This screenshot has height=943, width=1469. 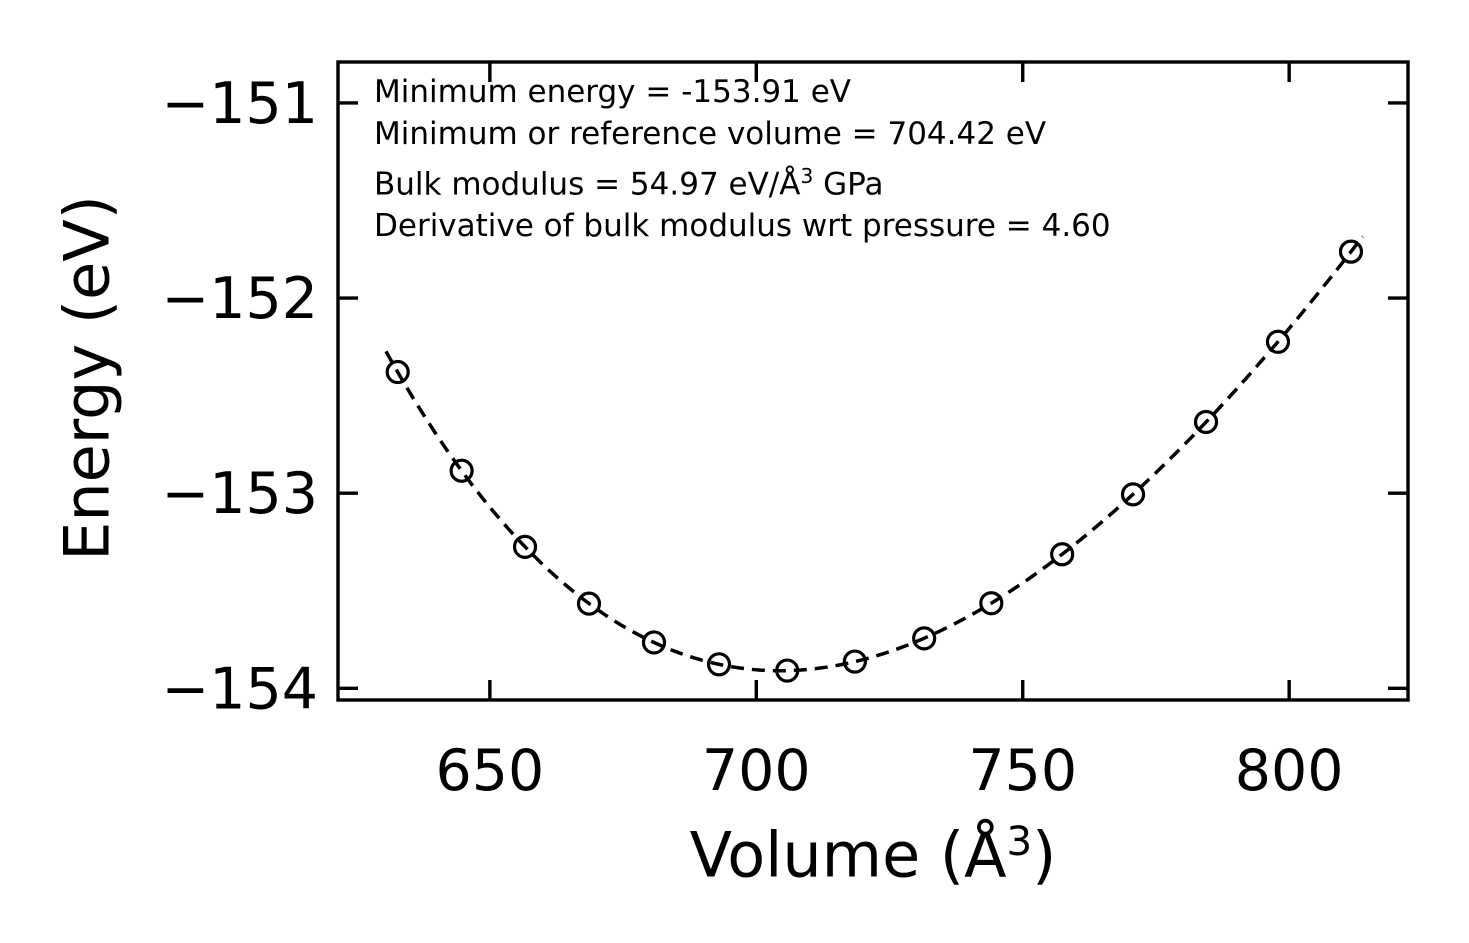 I want to click on y-tick-label: −154, so click(x=239, y=689).